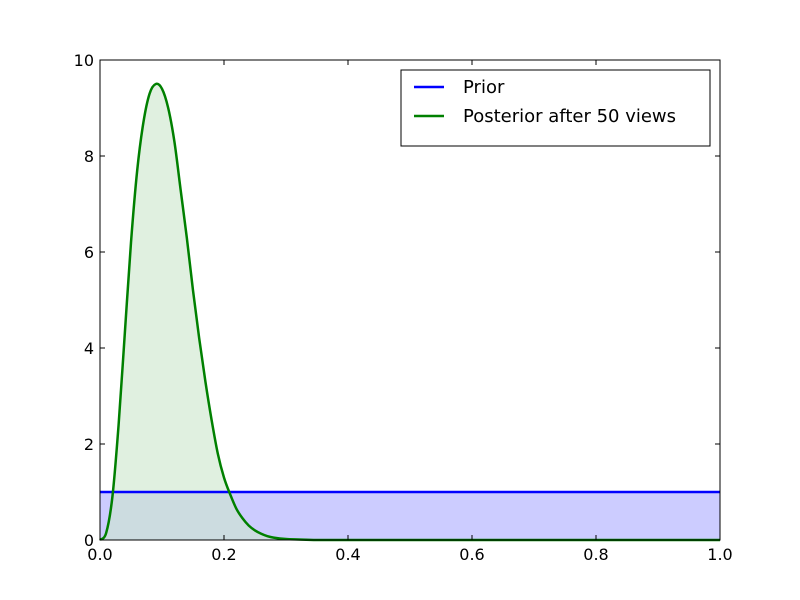 This screenshot has width=800, height=600. I want to click on legend-label-posterior-after-50-views: Posterior after 50 views, so click(569, 116).